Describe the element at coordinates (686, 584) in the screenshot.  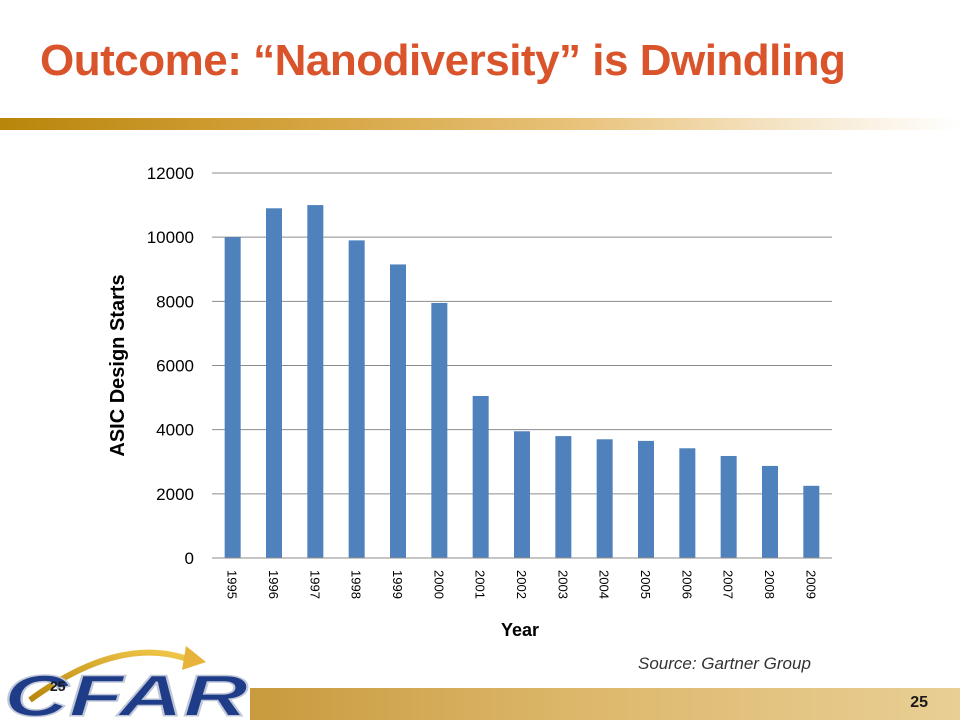
I see `x-tick-label: 2006` at that location.